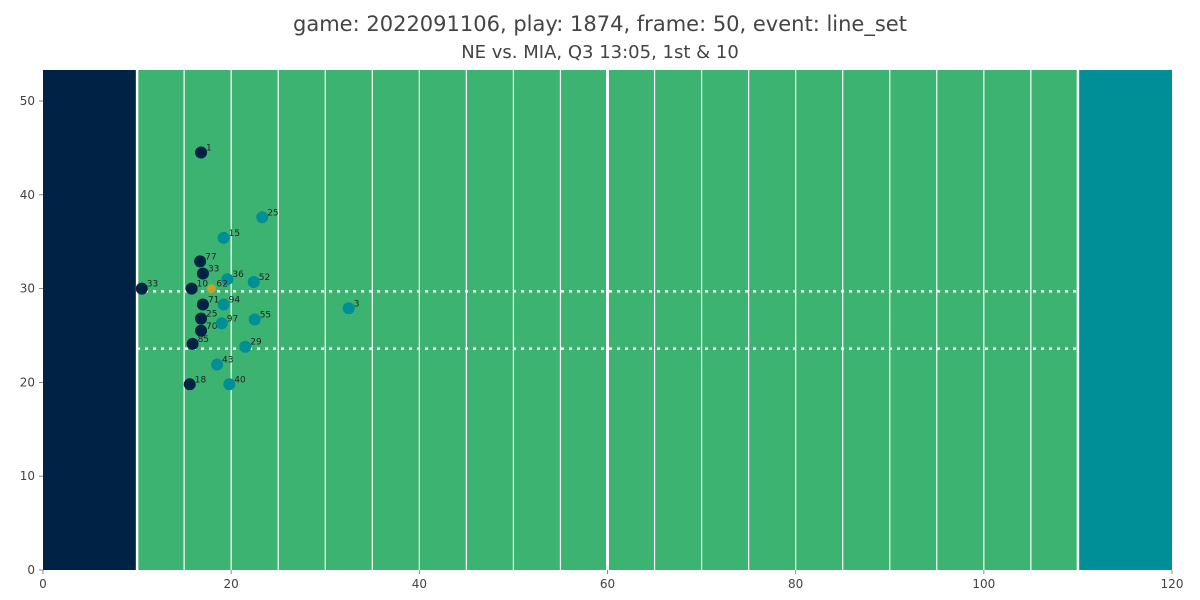 The image size is (1200, 600). What do you see at coordinates (240, 380) in the screenshot?
I see `away-player-label: 40` at bounding box center [240, 380].